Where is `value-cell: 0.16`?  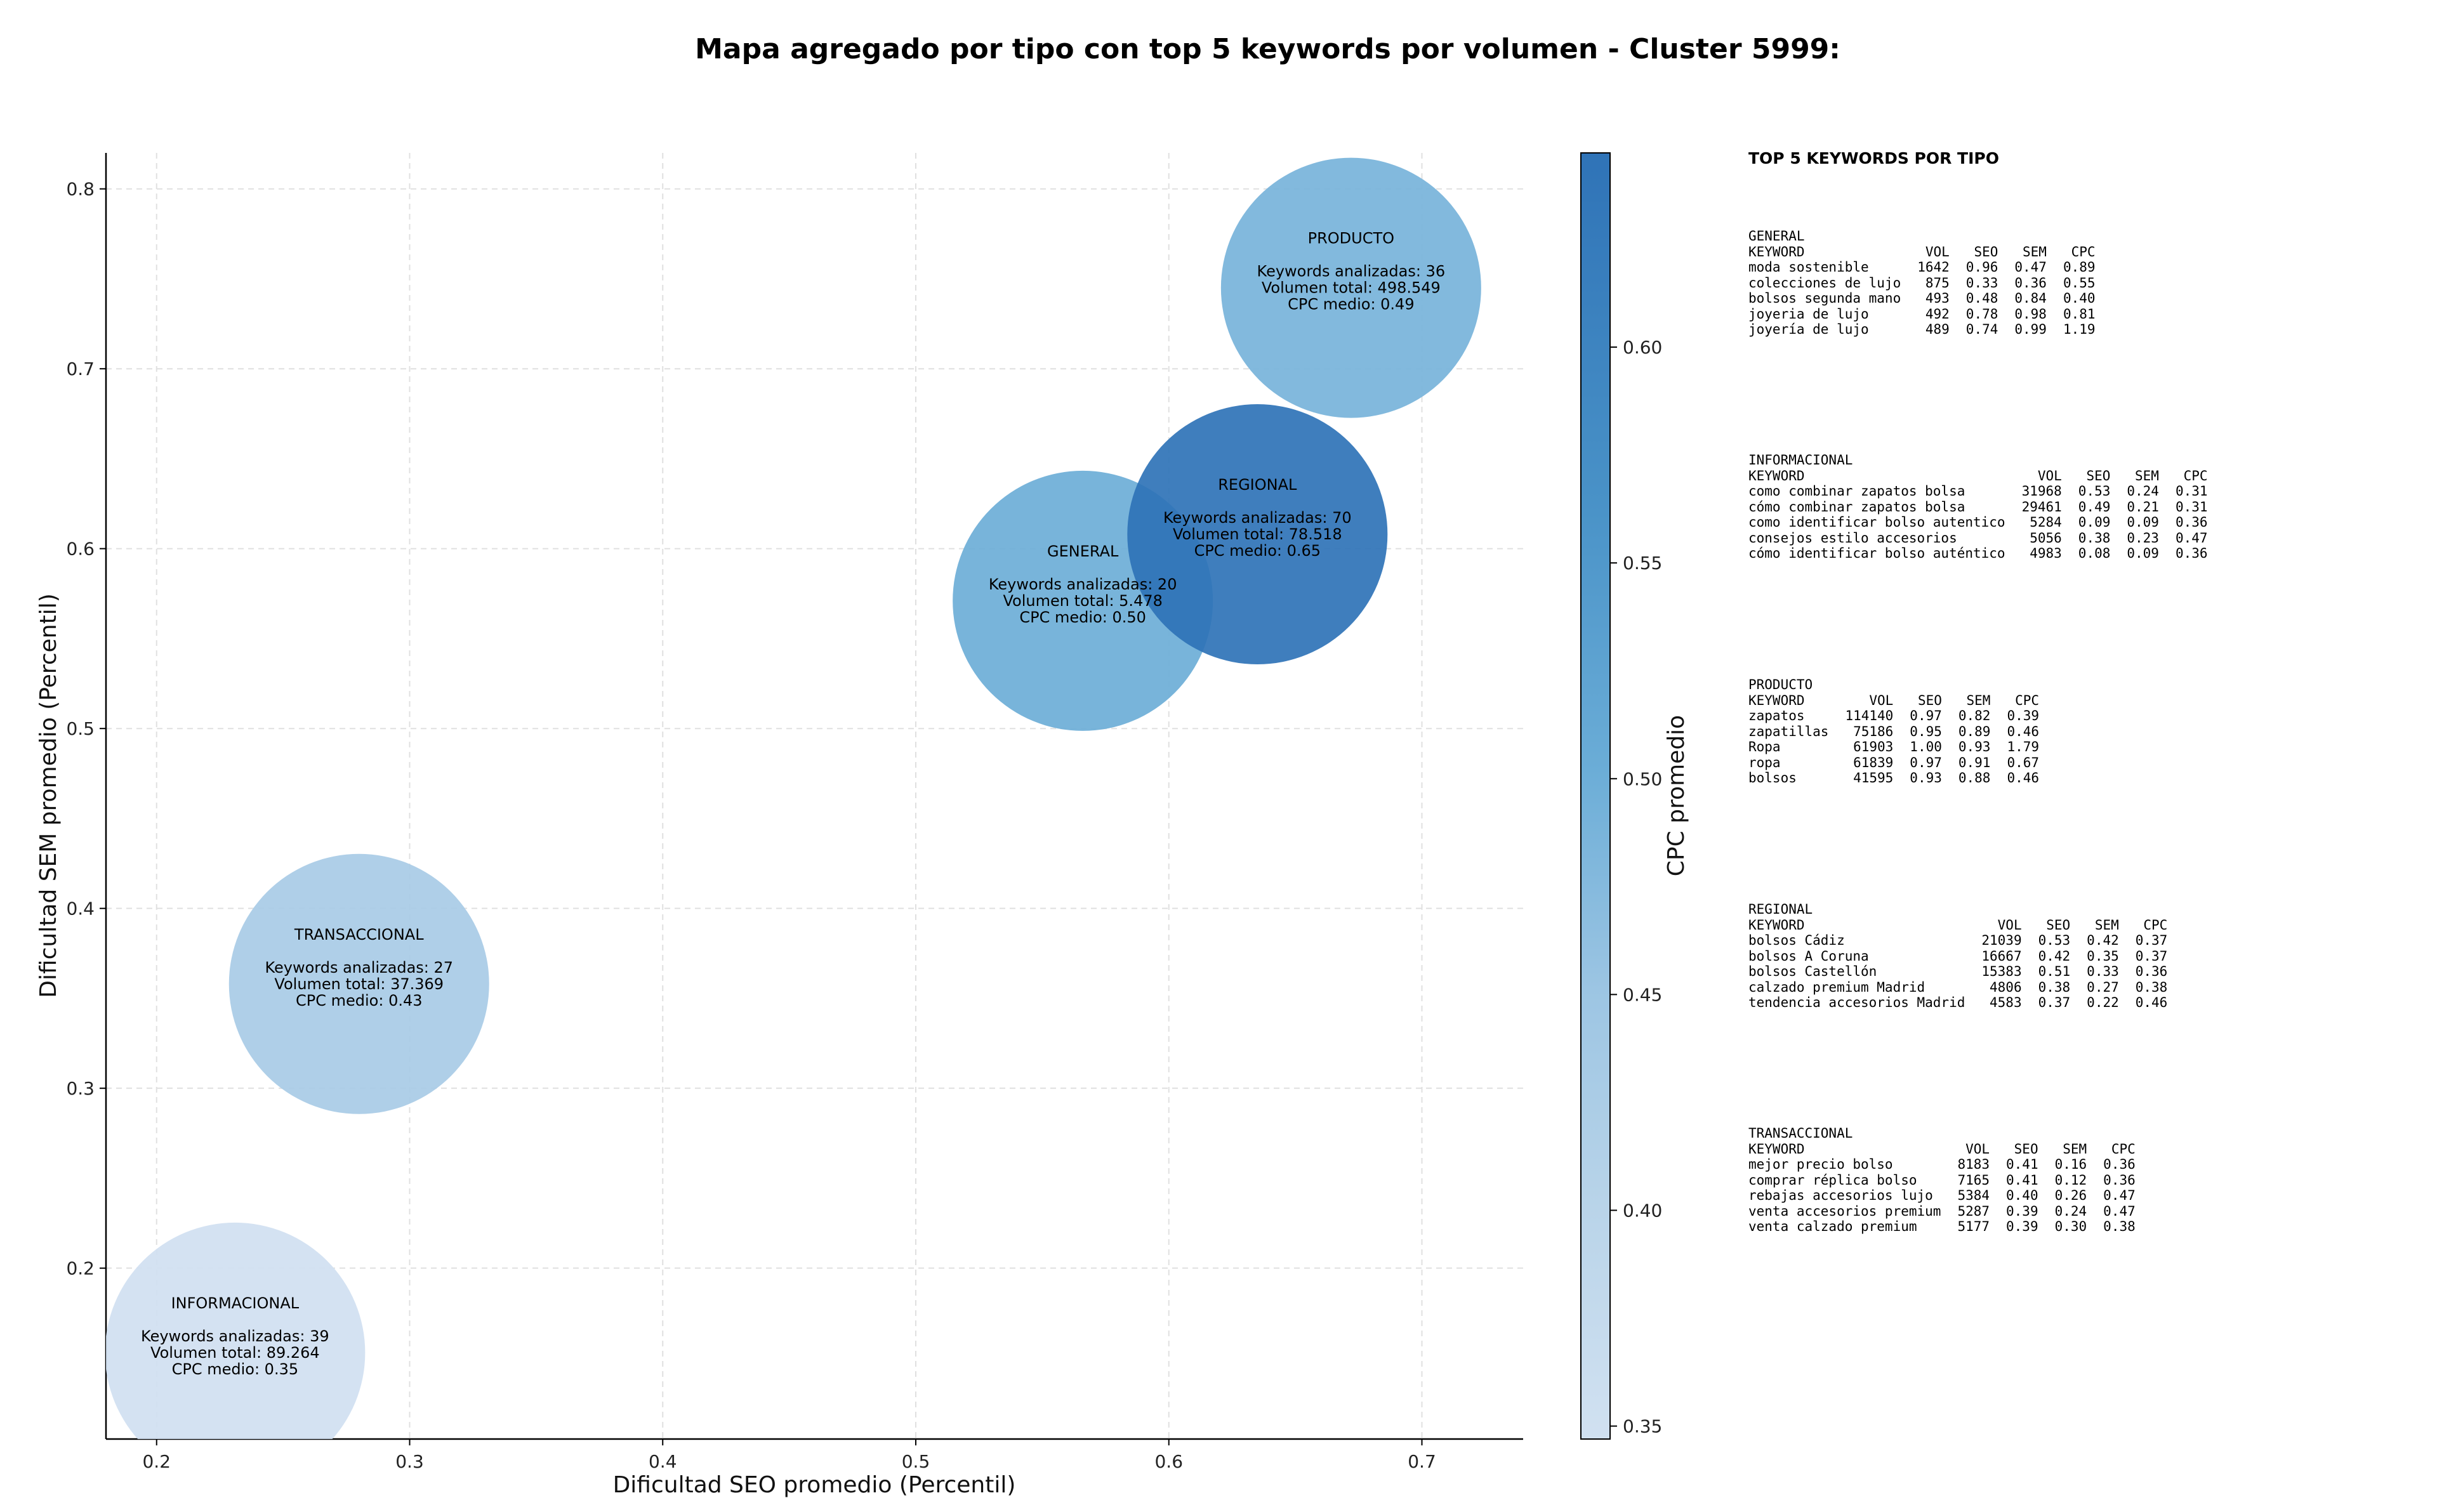
value-cell: 0.16 is located at coordinates (2070, 1165).